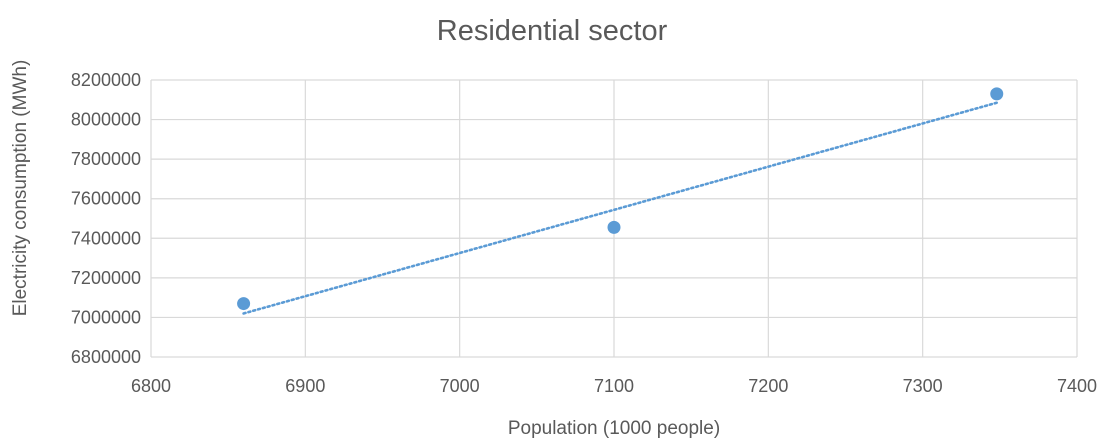 This screenshot has width=1106, height=441. I want to click on y-tick-label: 7400000, so click(106, 238).